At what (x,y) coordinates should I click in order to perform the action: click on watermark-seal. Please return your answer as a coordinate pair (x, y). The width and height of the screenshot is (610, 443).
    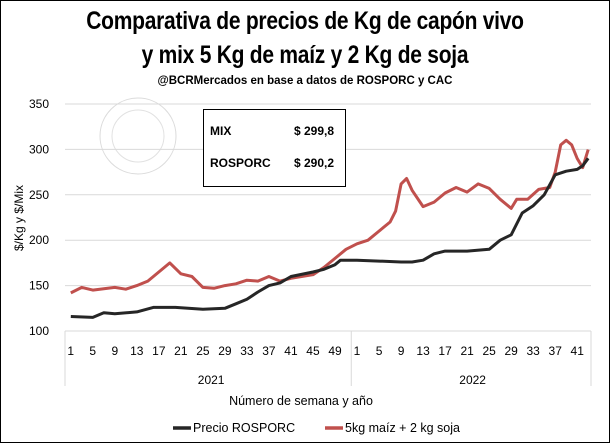
    Looking at the image, I should click on (138, 136).